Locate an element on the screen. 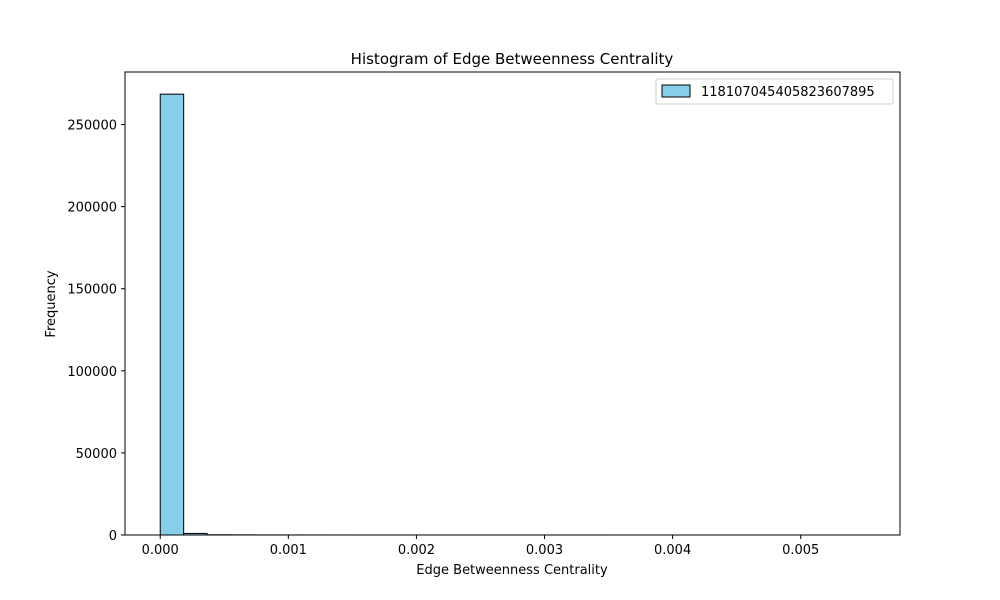 Image resolution: width=1000 pixels, height=600 pixels. x-tick-label: 0.001 is located at coordinates (288, 550).